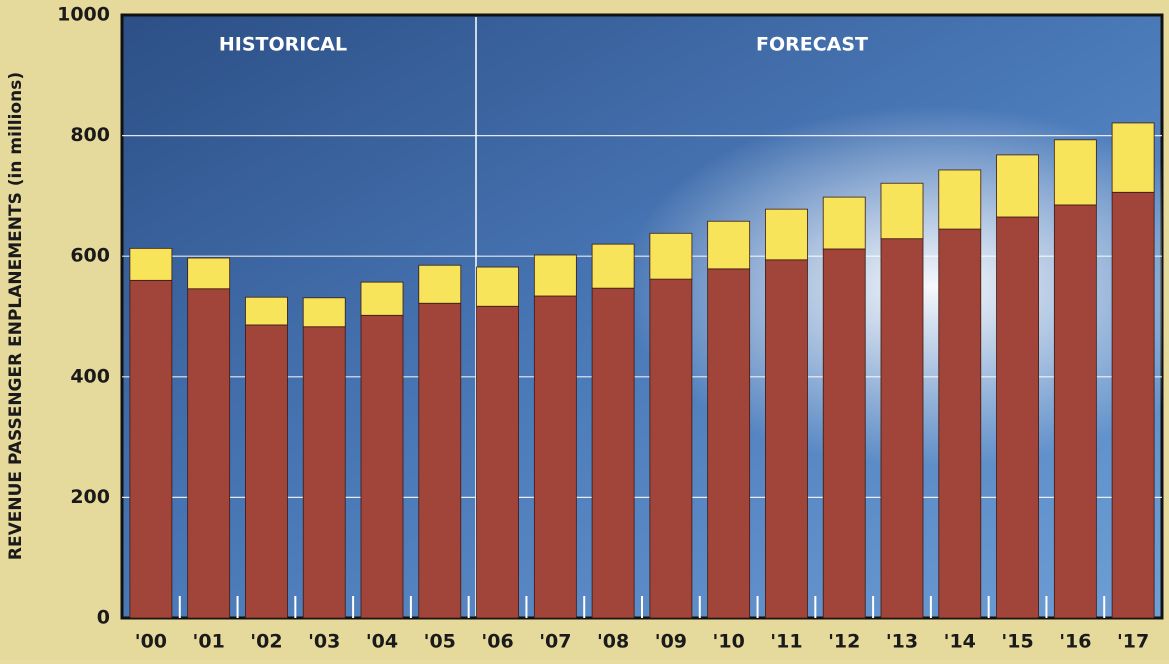 The height and width of the screenshot is (664, 1169). Describe the element at coordinates (1075, 642) in the screenshot. I see `x-tick-label: '16` at that location.